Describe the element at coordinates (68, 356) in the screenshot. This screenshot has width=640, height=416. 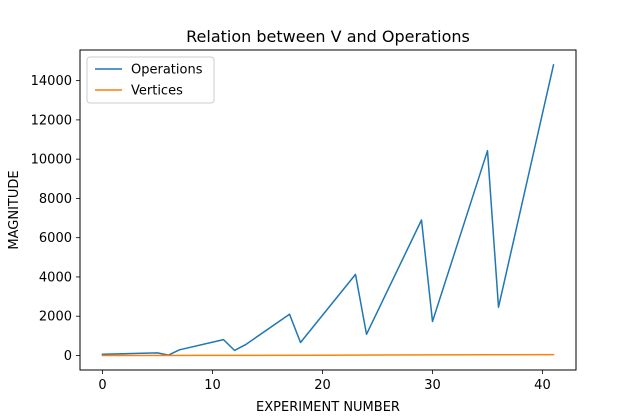
I see `y-tick-label: 0` at that location.